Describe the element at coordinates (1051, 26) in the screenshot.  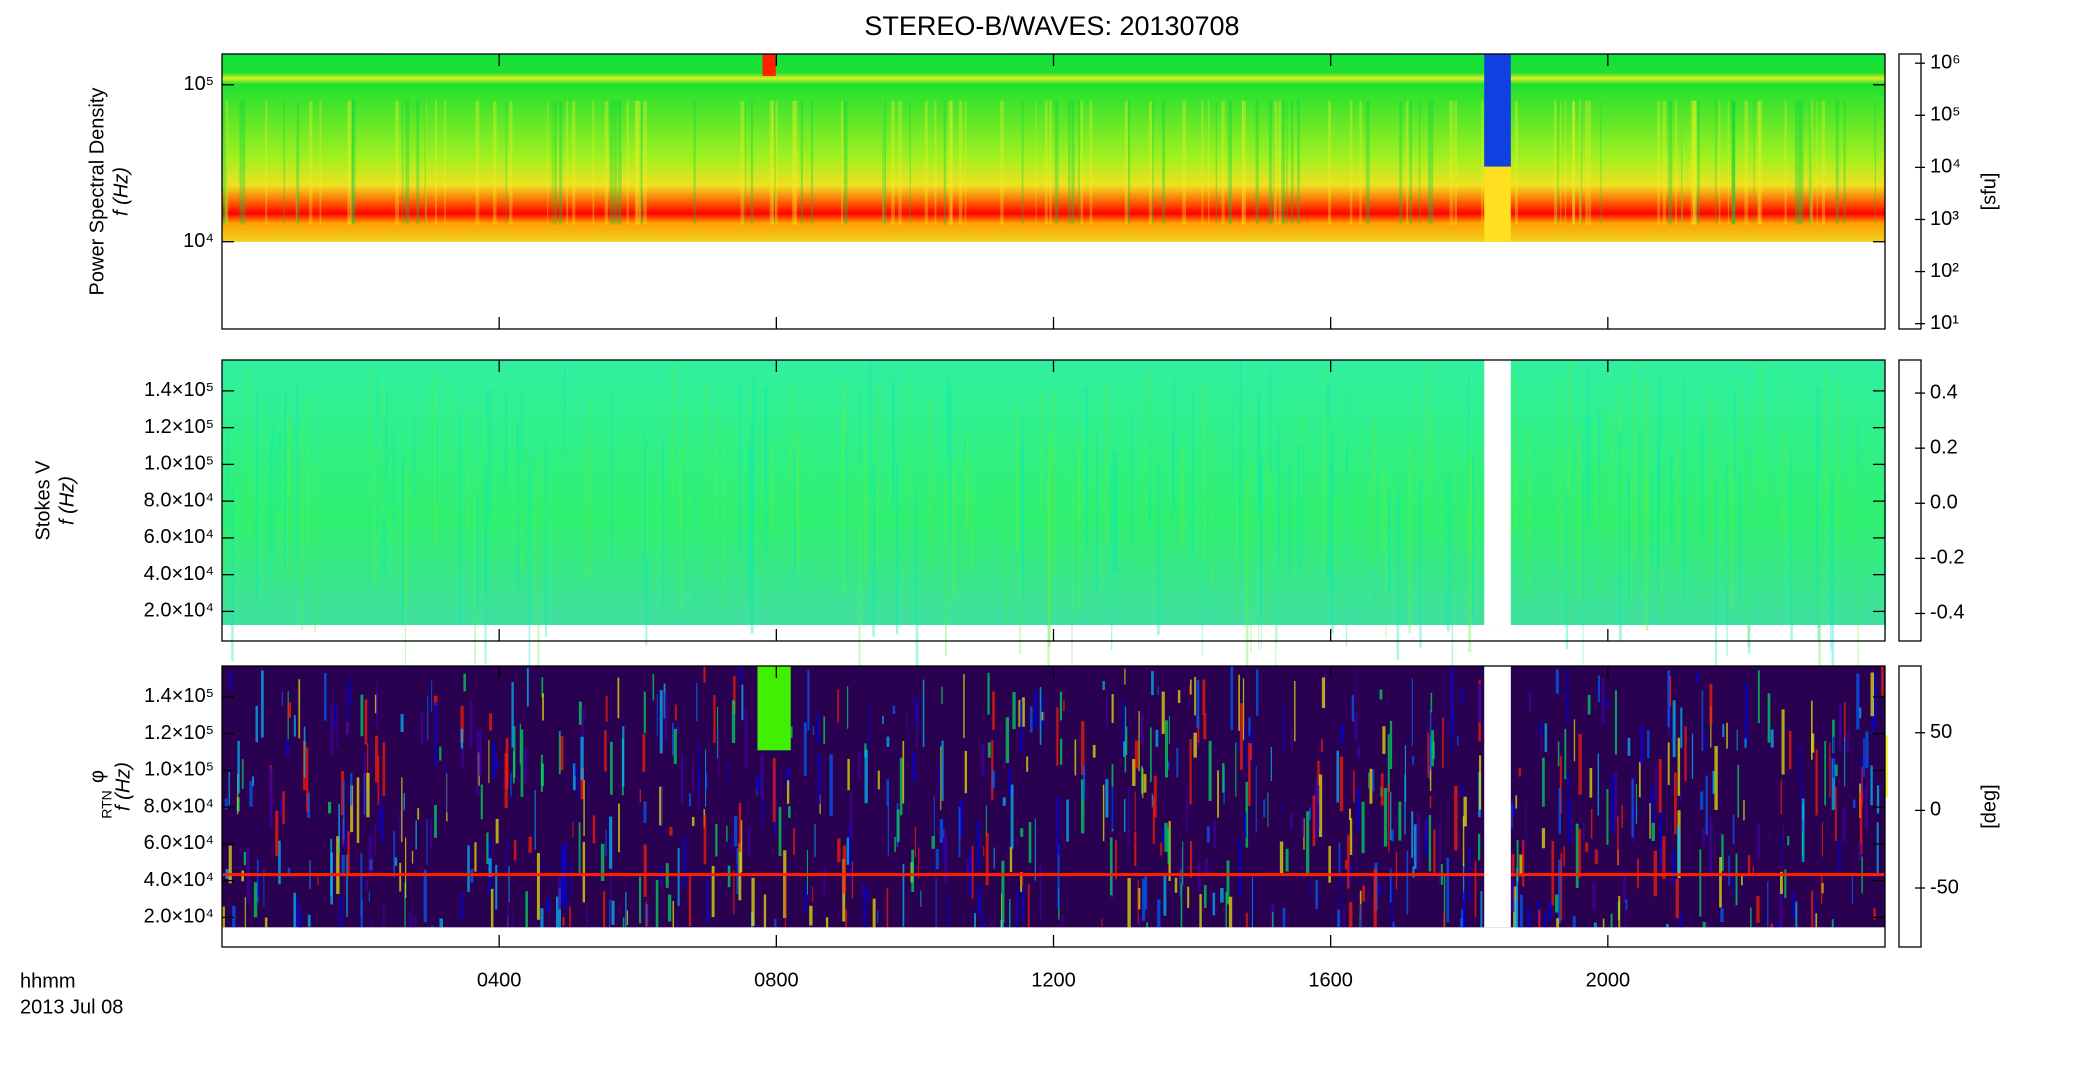
I see `chart-title: STEREO-B/WAVES: 20130708` at that location.